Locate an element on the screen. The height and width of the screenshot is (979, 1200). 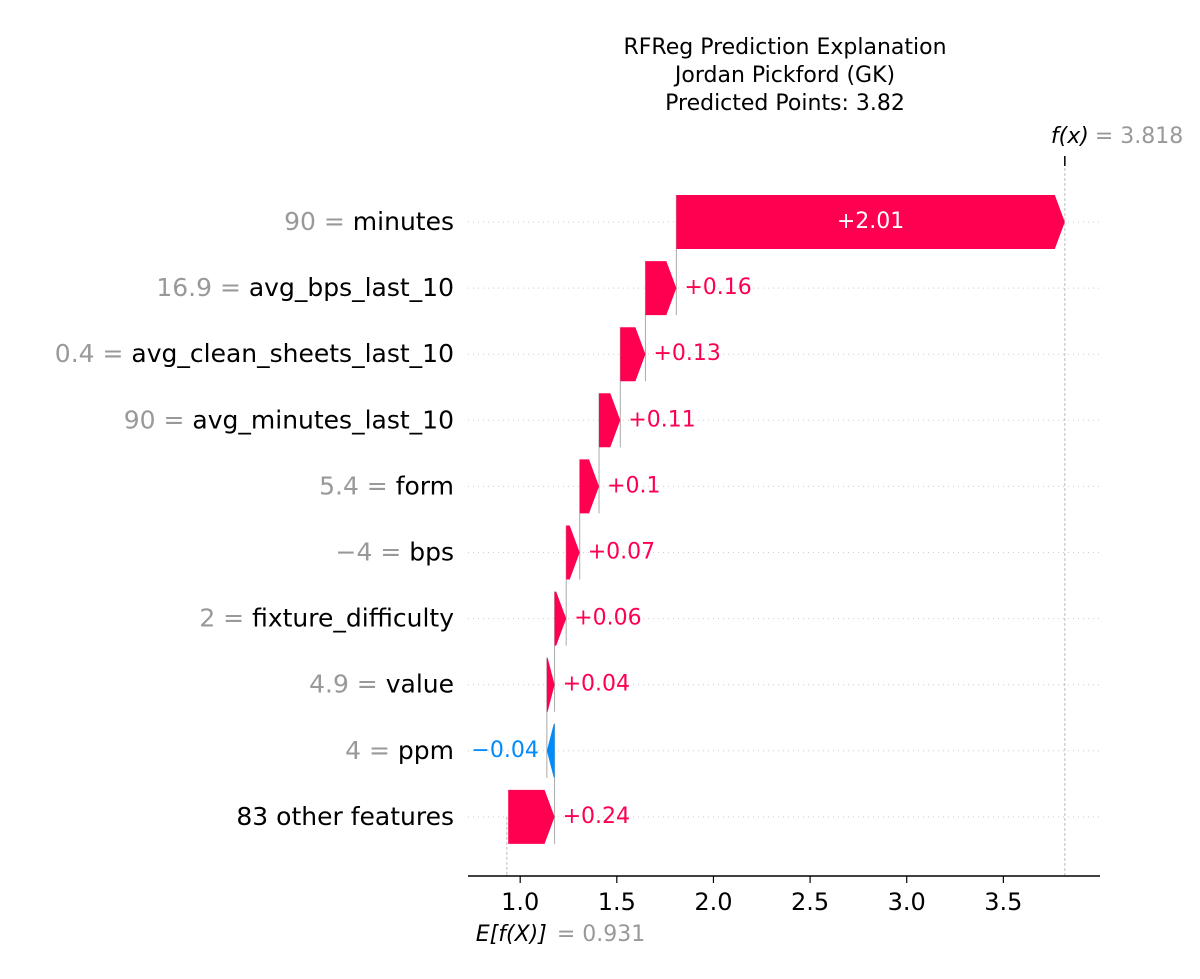
feature-name: avg_clean_sheets_last_10 is located at coordinates (292, 353).